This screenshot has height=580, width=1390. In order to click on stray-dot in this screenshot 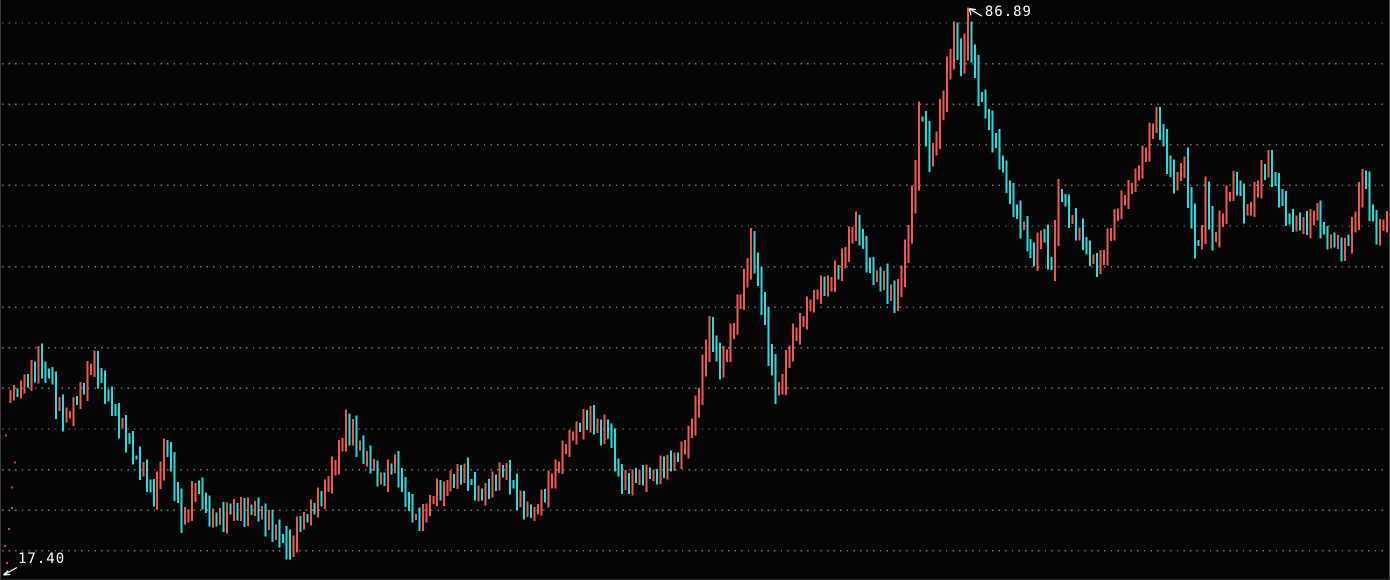, I will do `click(6, 435)`.